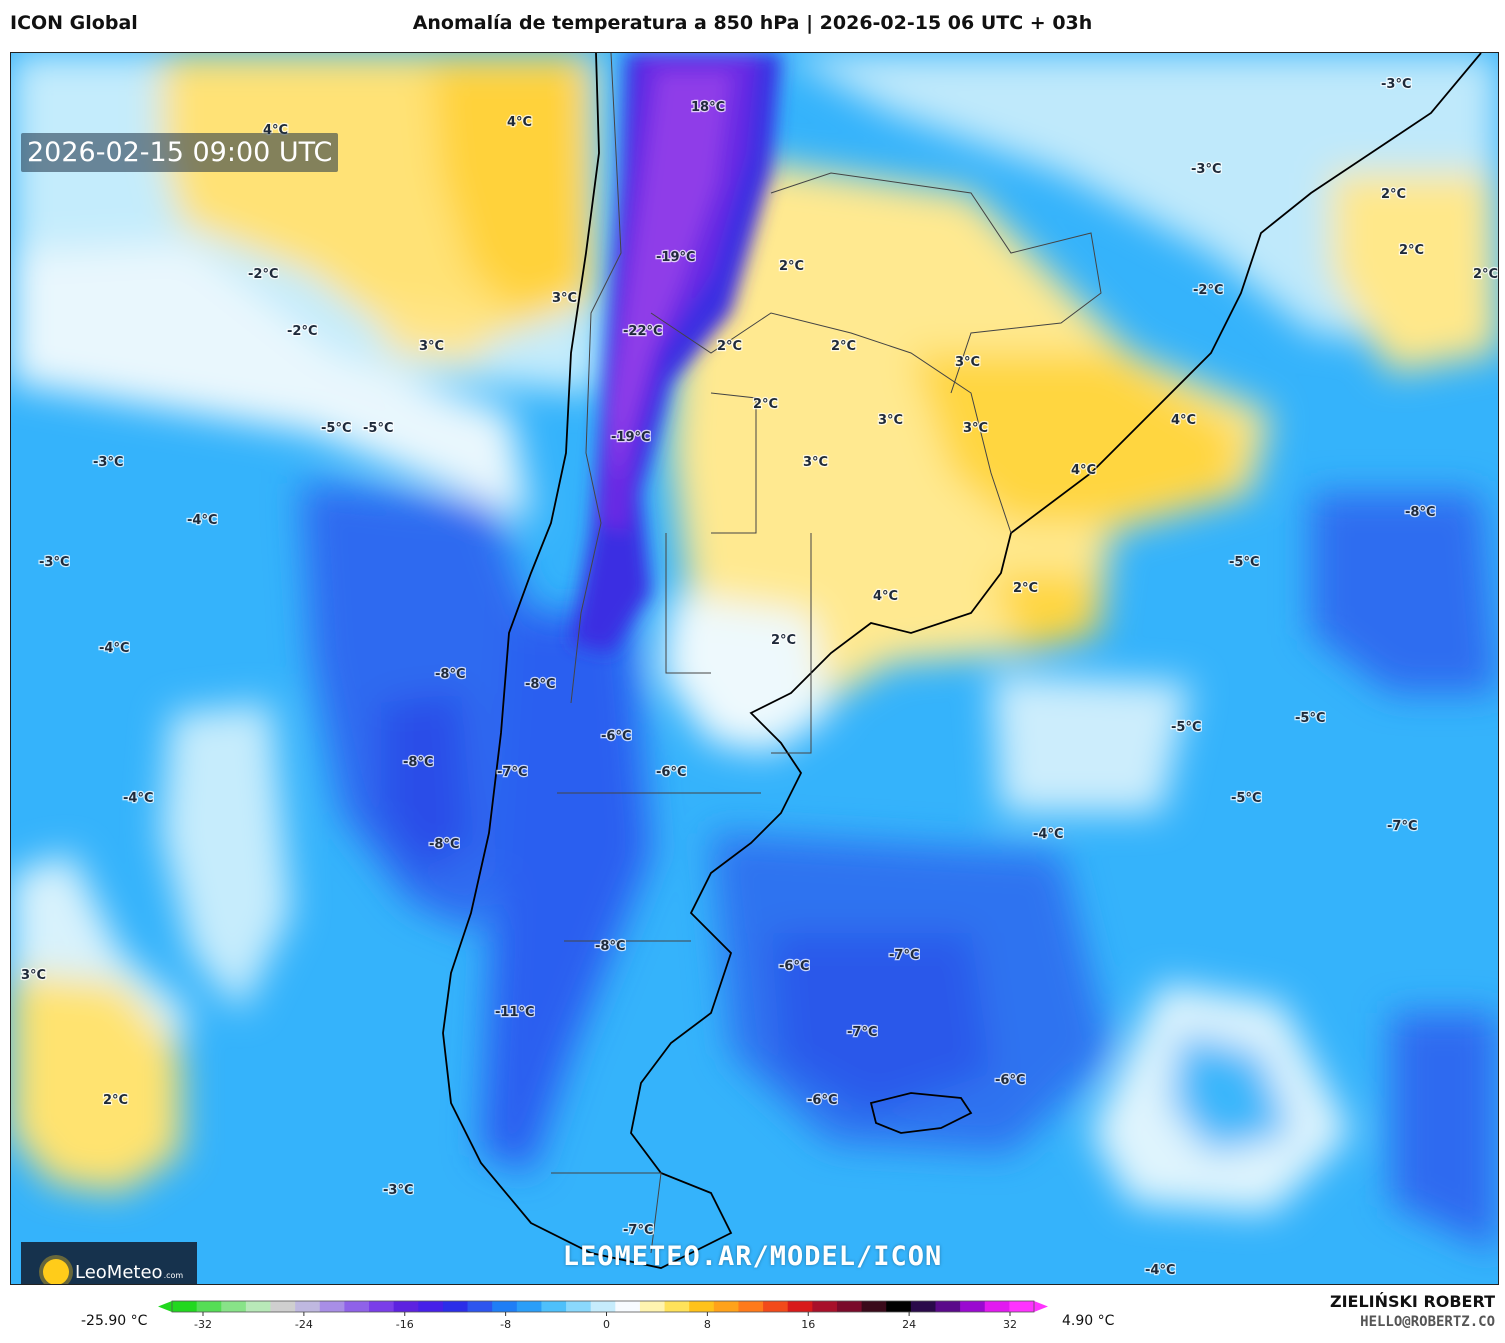 Image resolution: width=1505 pixels, height=1343 pixels. Describe the element at coordinates (180, 152) in the screenshot. I see `map-timestamp: 2026-02-15 09:00 UTC` at that location.